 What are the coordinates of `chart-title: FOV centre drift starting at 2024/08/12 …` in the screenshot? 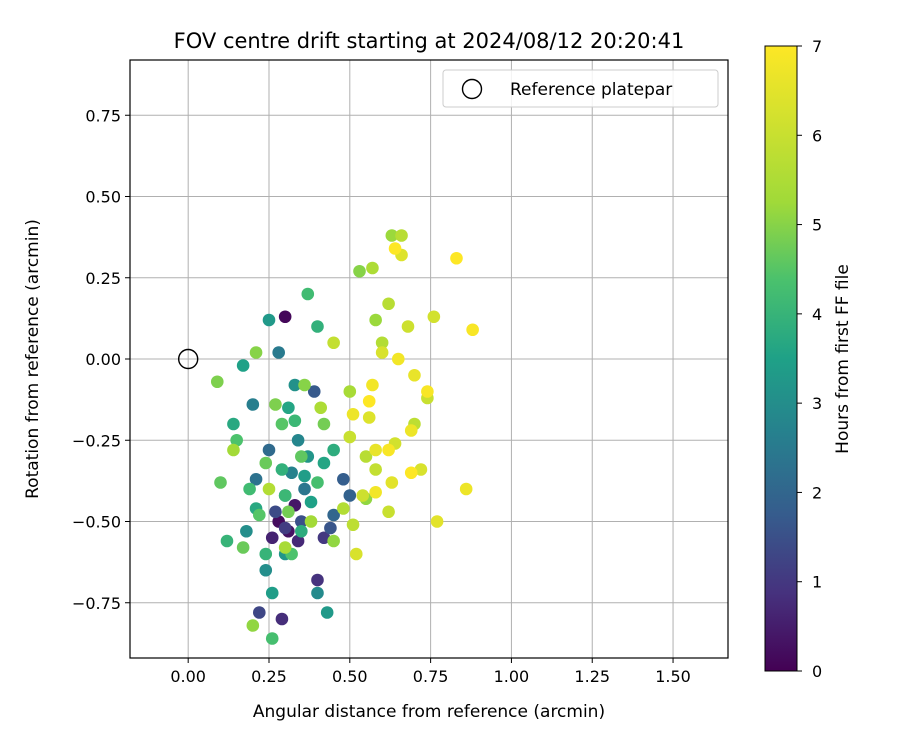 It's located at (429, 41).